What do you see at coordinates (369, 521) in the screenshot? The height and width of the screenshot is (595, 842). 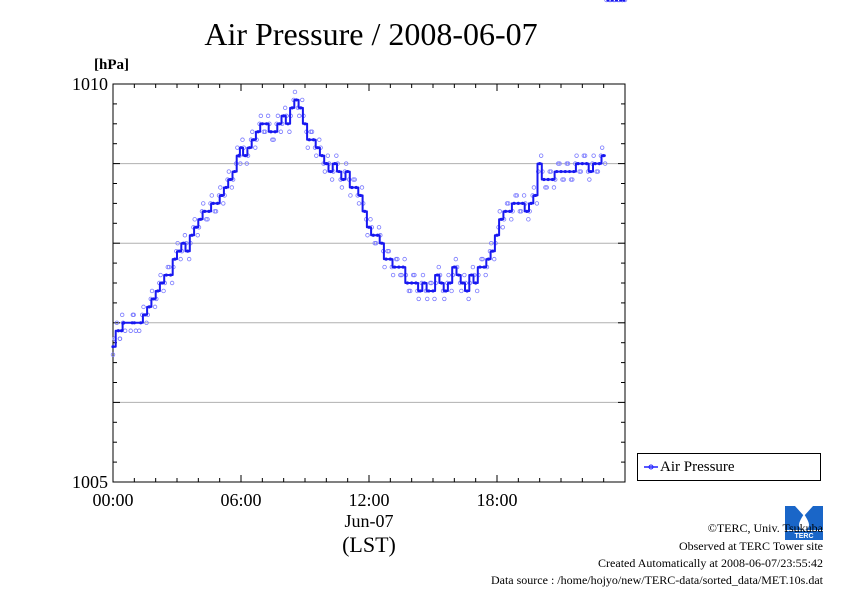 I see `x-date-label: Jun-07` at bounding box center [369, 521].